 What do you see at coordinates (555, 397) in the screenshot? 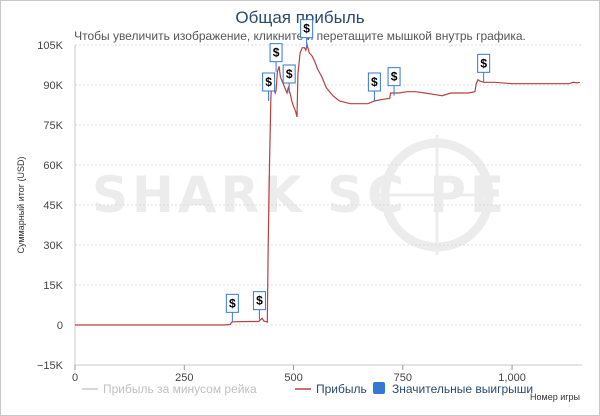
I see `x-axis-title: Номер игры` at bounding box center [555, 397].